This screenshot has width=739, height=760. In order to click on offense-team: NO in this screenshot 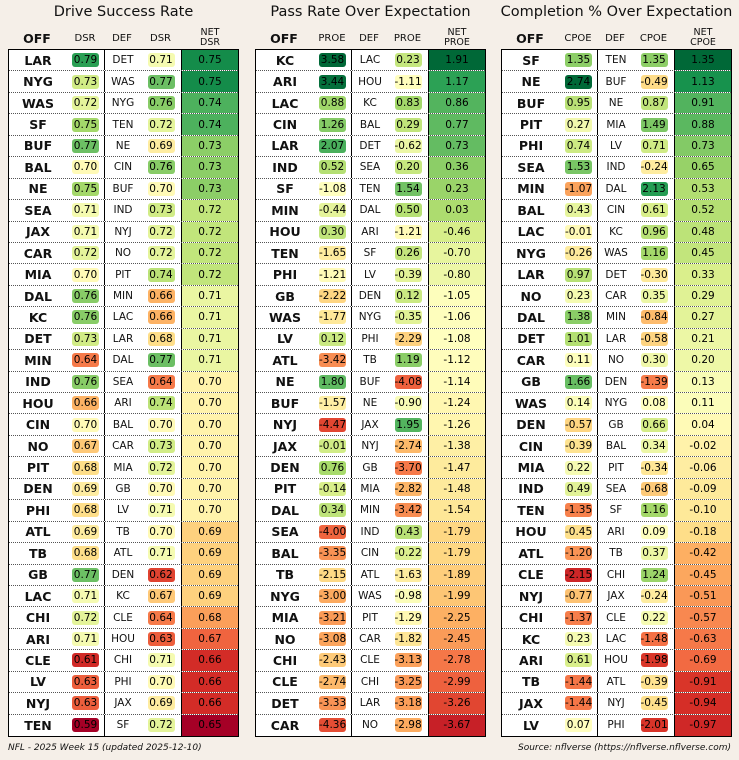, I will do `click(285, 639)`.